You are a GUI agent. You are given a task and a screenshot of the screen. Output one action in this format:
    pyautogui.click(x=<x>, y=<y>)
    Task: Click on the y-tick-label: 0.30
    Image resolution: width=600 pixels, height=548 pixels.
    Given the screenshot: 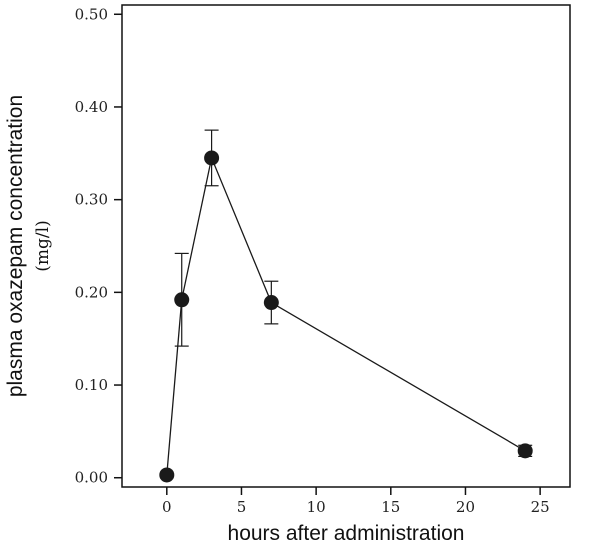 What is the action you would take?
    pyautogui.click(x=91, y=200)
    